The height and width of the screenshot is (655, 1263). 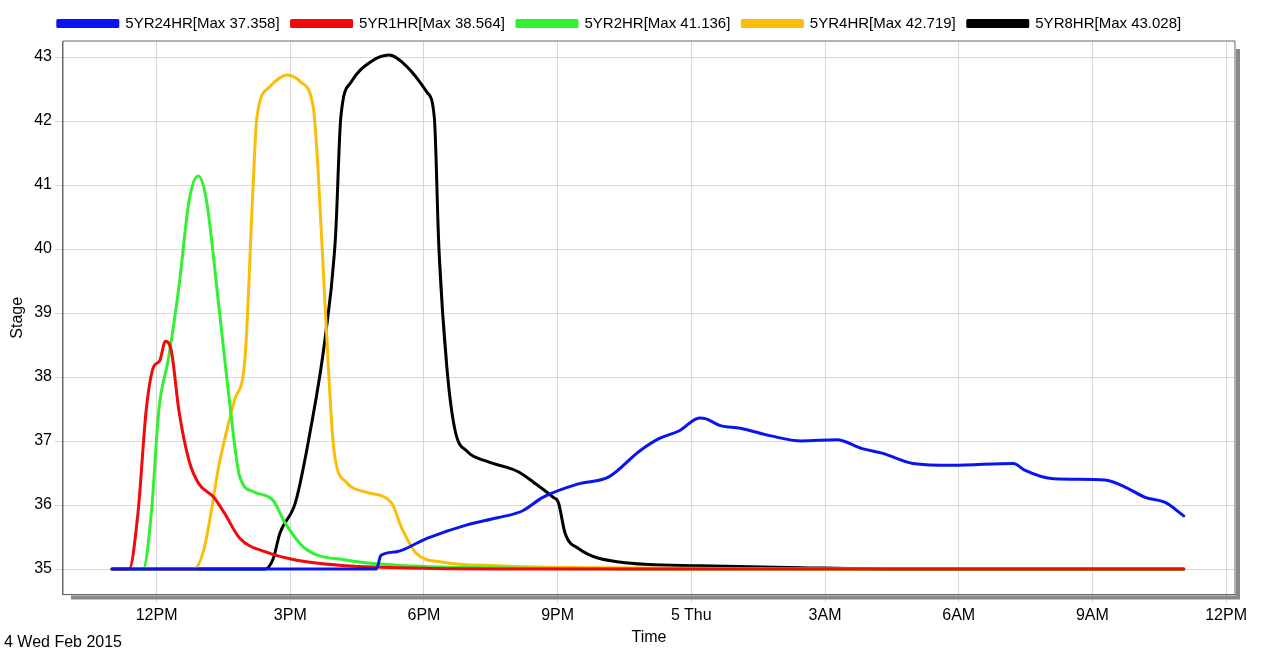 I want to click on legend-label: 5YR4HR[Max 42.719], so click(x=882, y=22).